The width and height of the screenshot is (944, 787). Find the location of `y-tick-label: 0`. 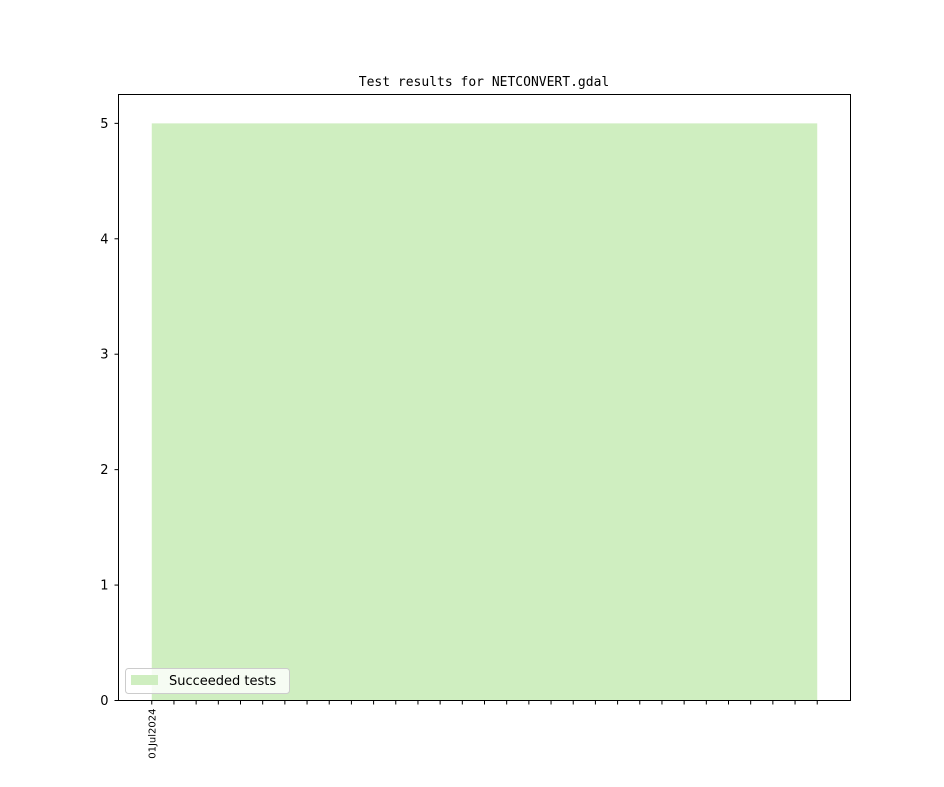

y-tick-label: 0 is located at coordinates (104, 701).